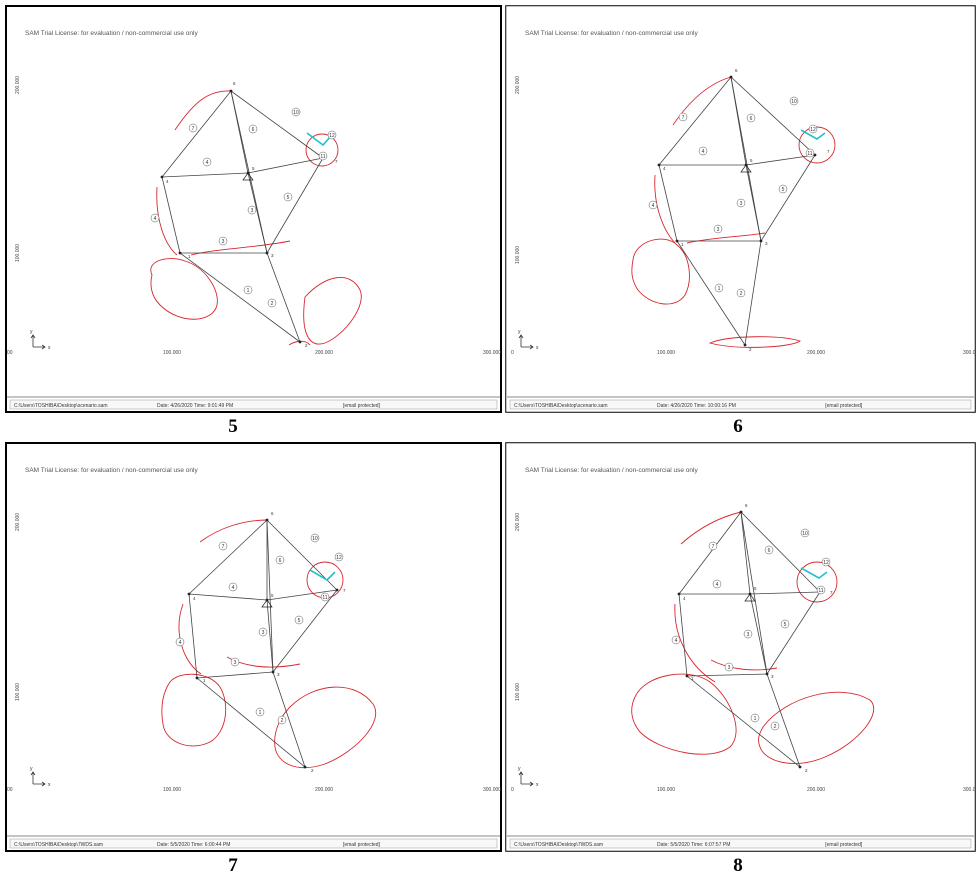 This screenshot has width=976, height=878. I want to click on coupler-circle, so click(817, 145).